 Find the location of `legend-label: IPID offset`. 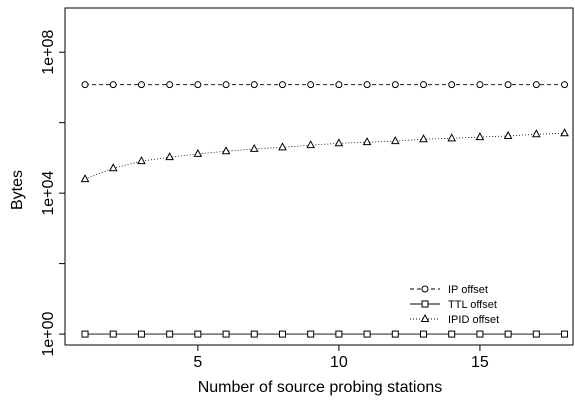

legend-label: IPID offset is located at coordinates (473, 320).